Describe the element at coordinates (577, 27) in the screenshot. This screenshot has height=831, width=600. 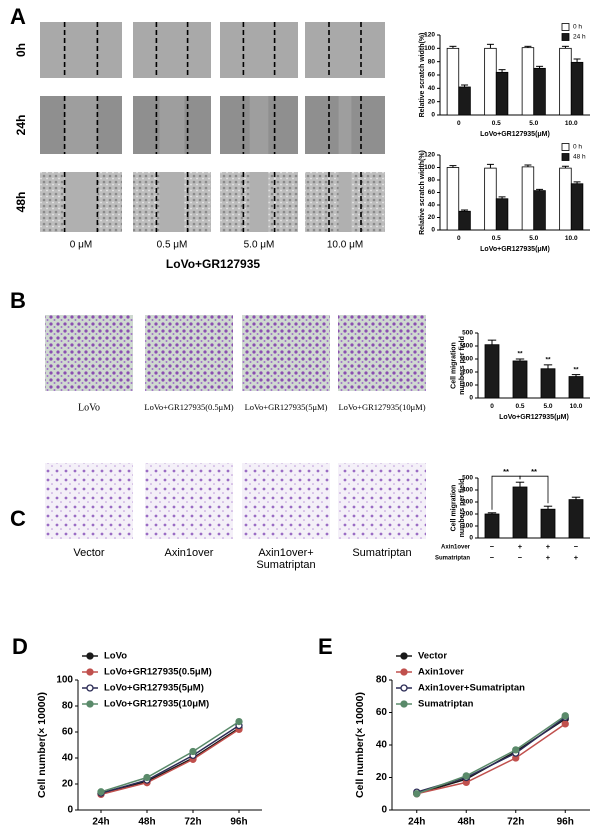
I see `legend-label: 0 h` at that location.